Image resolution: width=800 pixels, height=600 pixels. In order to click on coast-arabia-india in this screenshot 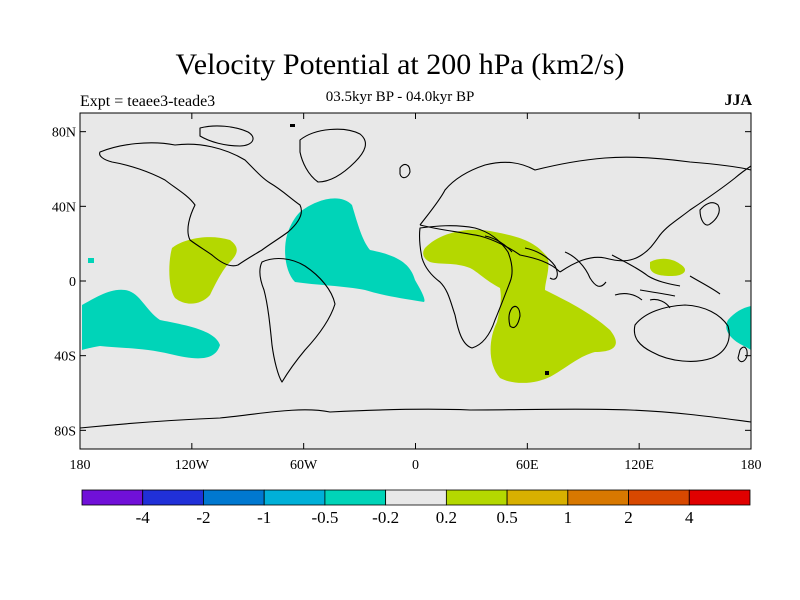, I will do `click(545, 261)`.